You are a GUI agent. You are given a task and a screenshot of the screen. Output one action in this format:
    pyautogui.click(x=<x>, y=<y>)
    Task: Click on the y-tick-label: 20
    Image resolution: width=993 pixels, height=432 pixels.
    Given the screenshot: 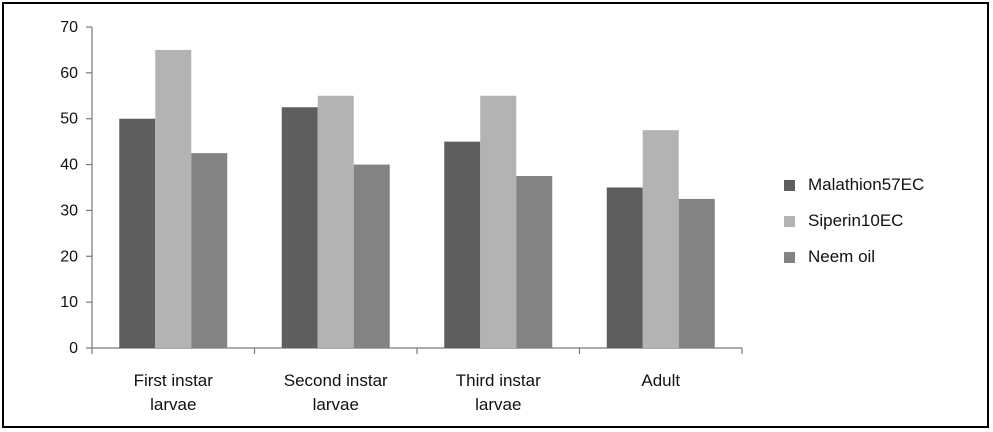 What is the action you would take?
    pyautogui.click(x=69, y=256)
    